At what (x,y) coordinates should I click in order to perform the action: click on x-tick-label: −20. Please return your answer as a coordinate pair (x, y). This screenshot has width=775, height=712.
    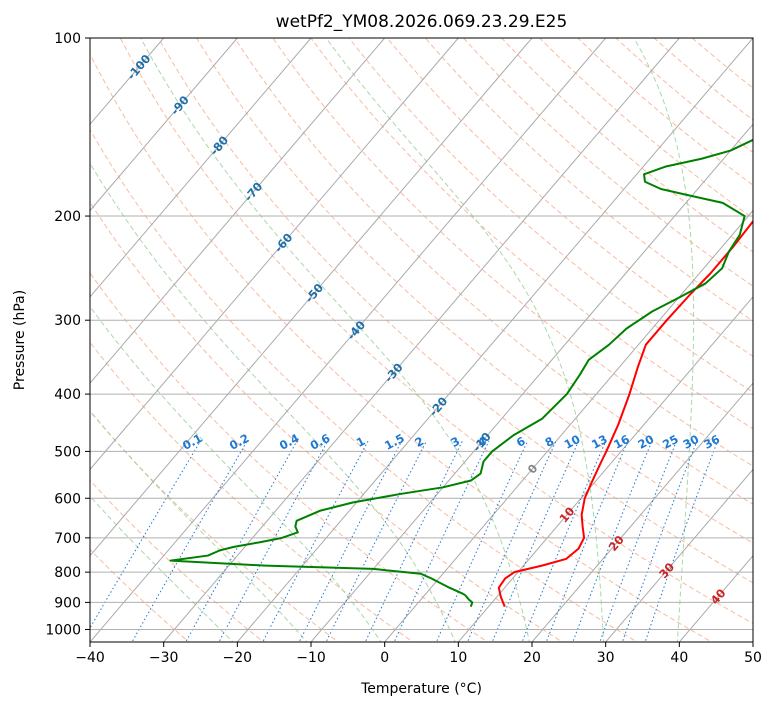
    Looking at the image, I should click on (238, 658).